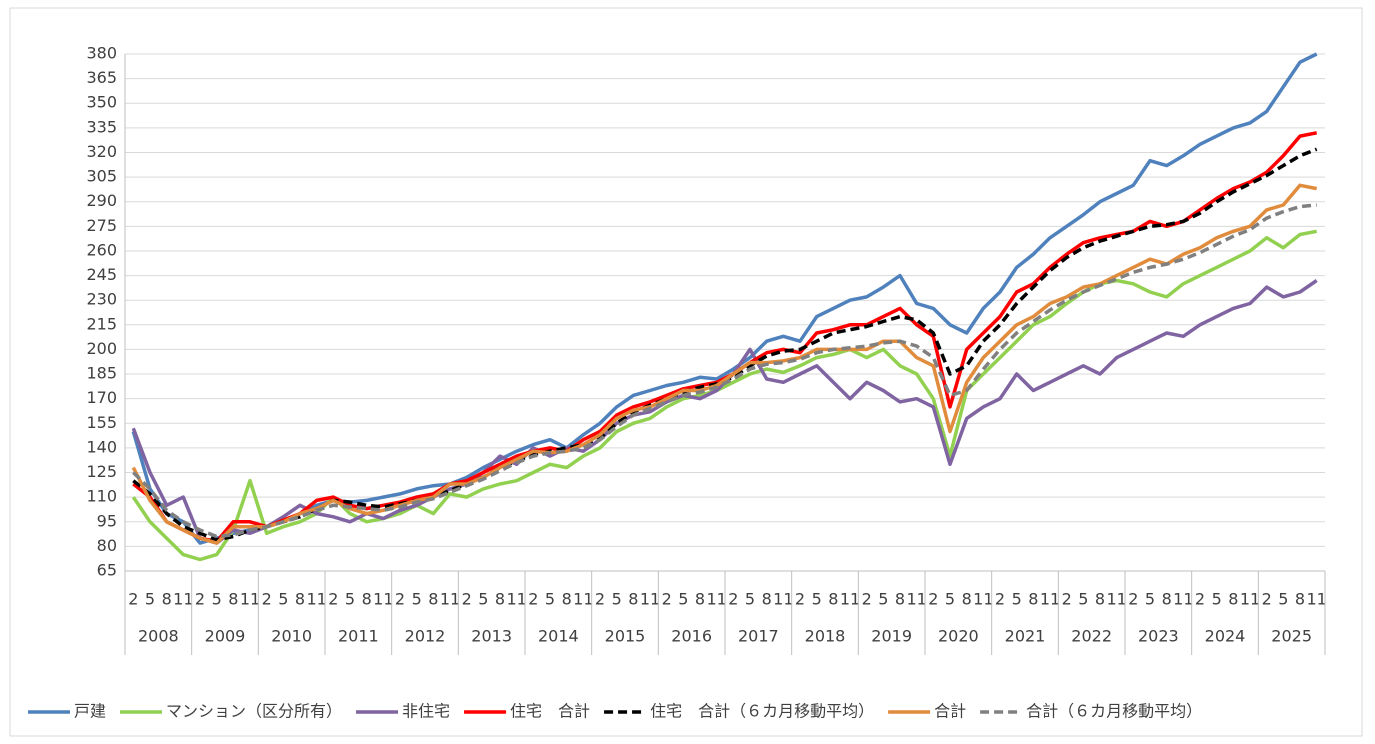  Describe the element at coordinates (491, 636) in the screenshot. I see `x-group-label: 2013` at that location.